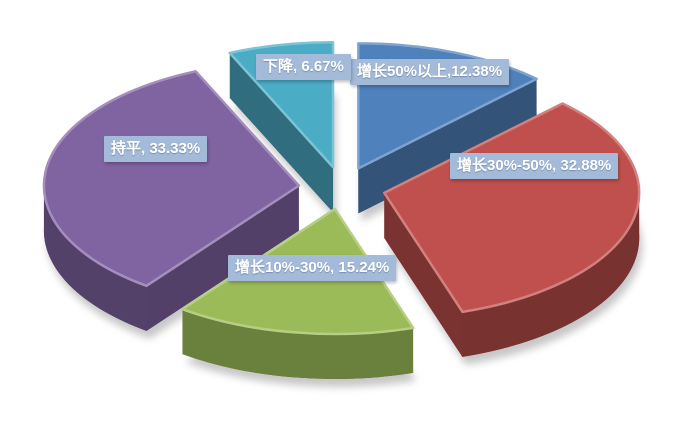 The image size is (697, 427). I want to click on slice-label-flat: 持平, 33.33%, so click(156, 149).